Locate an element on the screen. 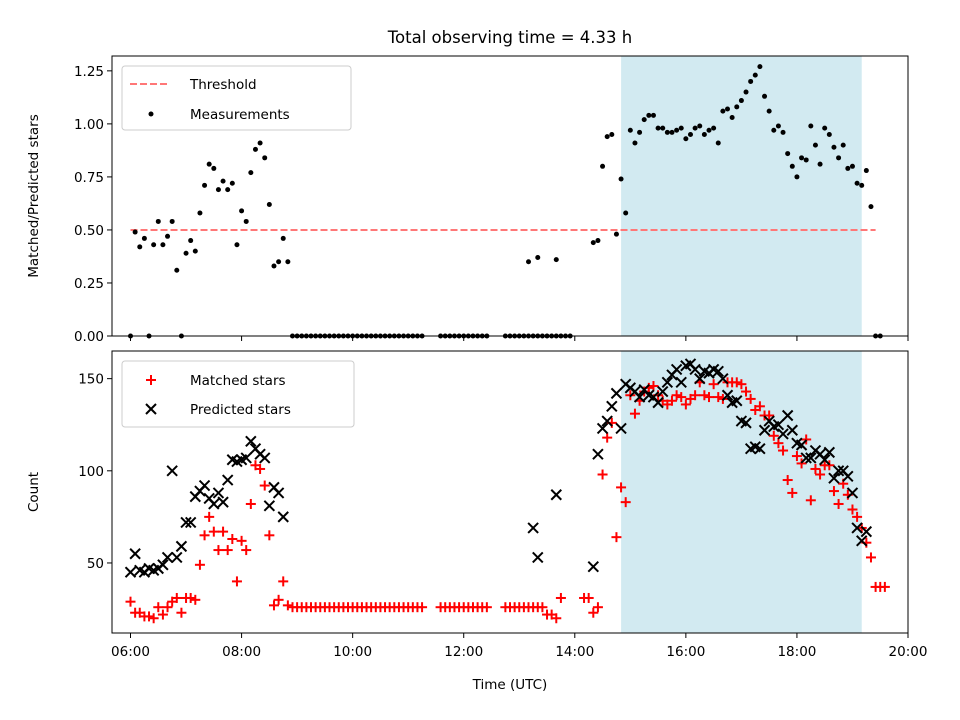  top-y-axis-label: Matched/Predicted stars is located at coordinates (34, 195).